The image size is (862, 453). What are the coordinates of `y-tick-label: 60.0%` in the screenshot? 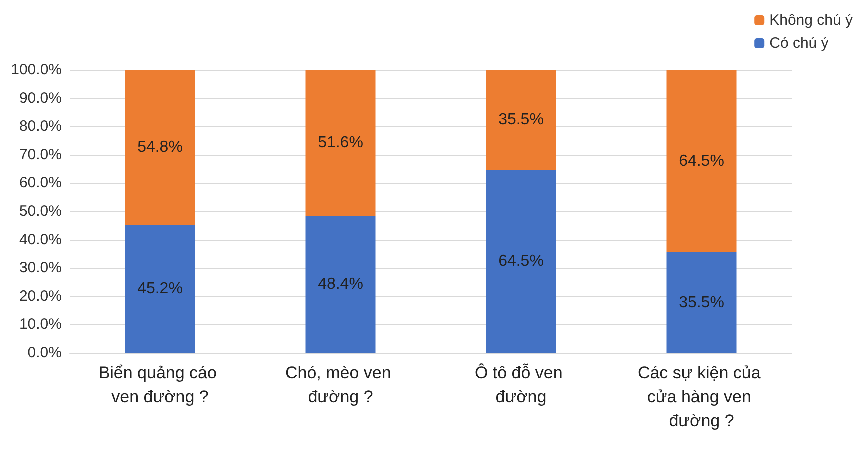 It's located at (40, 183).